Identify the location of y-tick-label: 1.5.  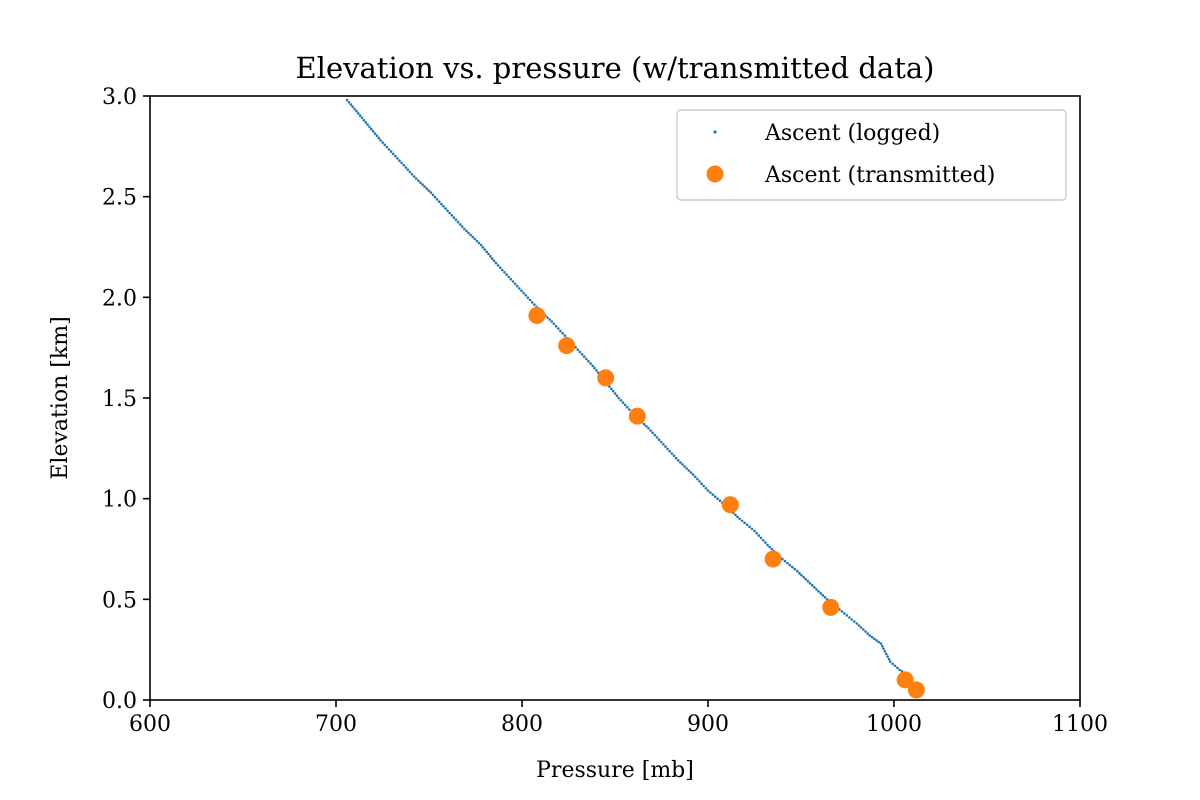
(119, 399).